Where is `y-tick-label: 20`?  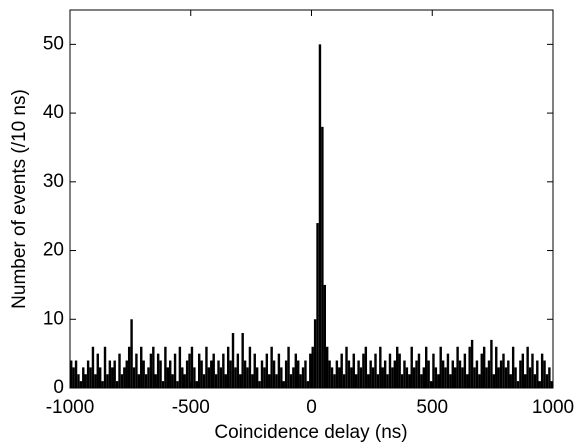 y-tick-label: 20 is located at coordinates (53, 250).